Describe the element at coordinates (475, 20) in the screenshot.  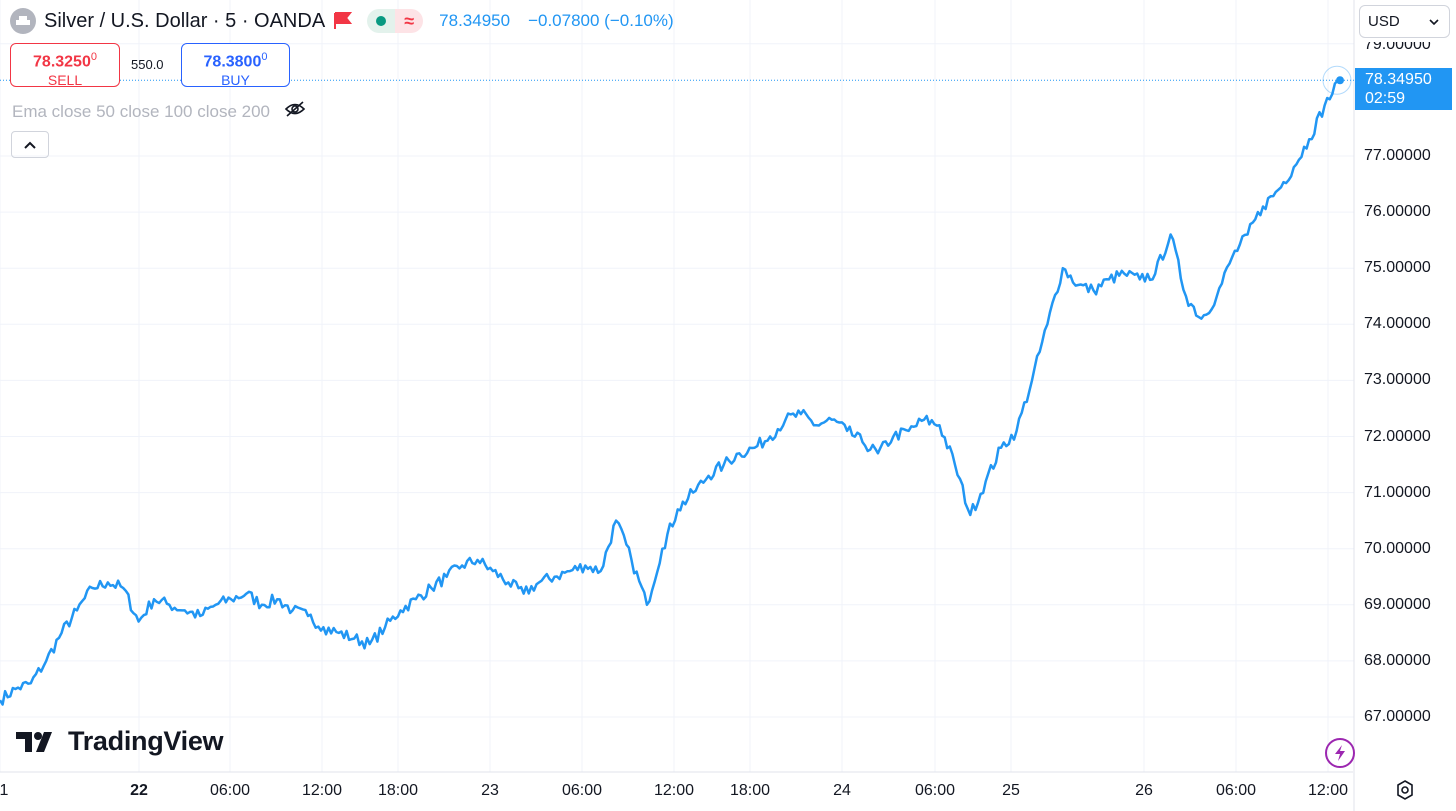
I see `last-price: 78.34950` at that location.